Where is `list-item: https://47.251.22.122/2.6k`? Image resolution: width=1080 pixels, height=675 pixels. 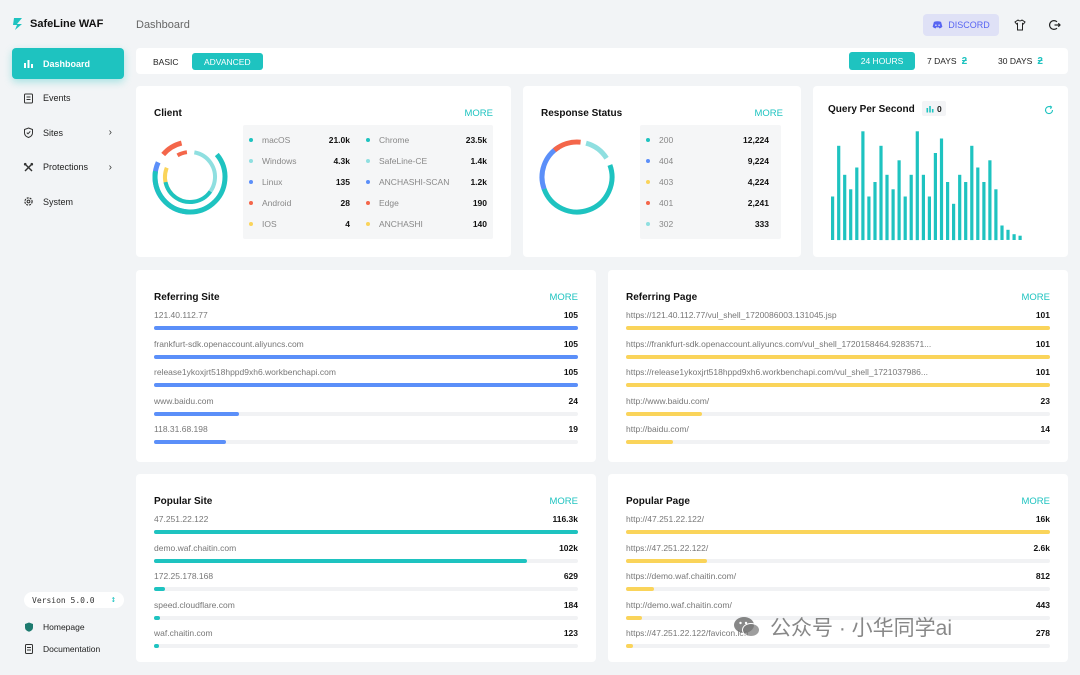 list-item: https://47.251.22.122/2.6k is located at coordinates (838, 557).